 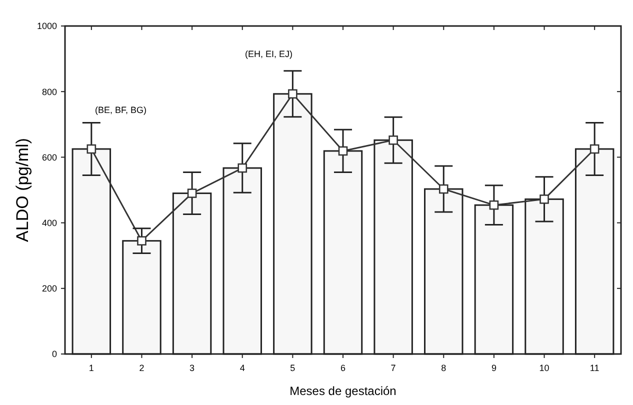 What do you see at coordinates (91, 368) in the screenshot?
I see `x-tick-label: 1` at bounding box center [91, 368].